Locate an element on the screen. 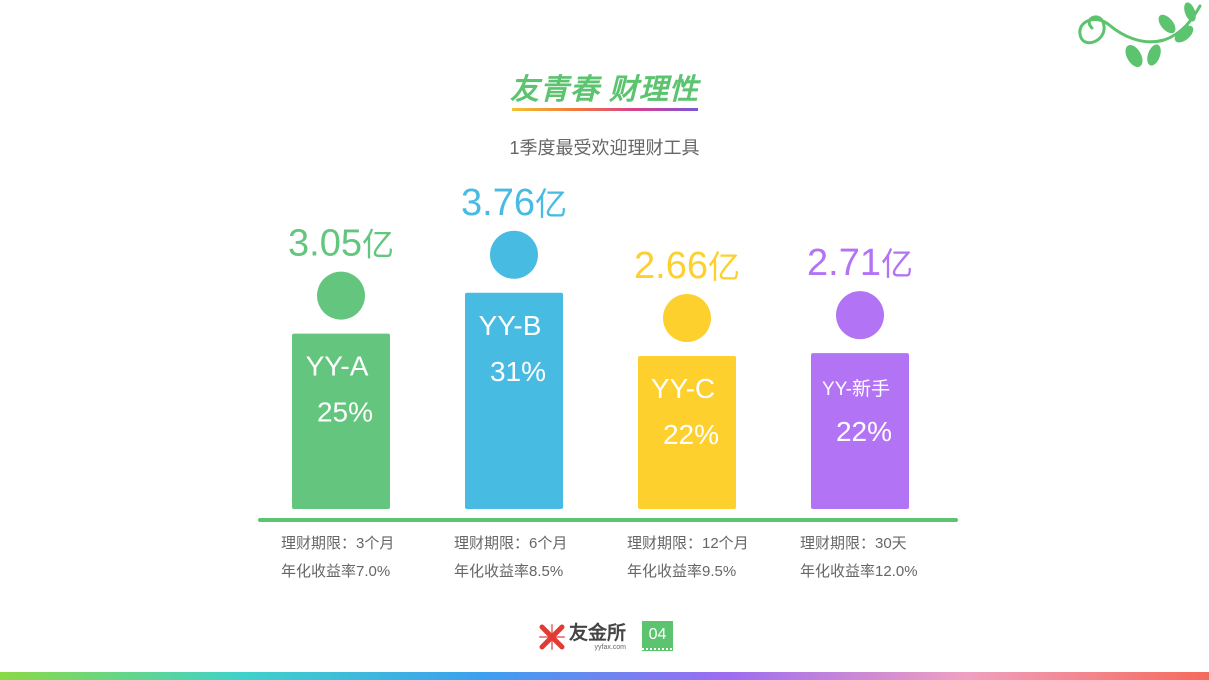 Image resolution: width=1209 pixels, height=680 pixels. value-number: 3.05 is located at coordinates (325, 244).